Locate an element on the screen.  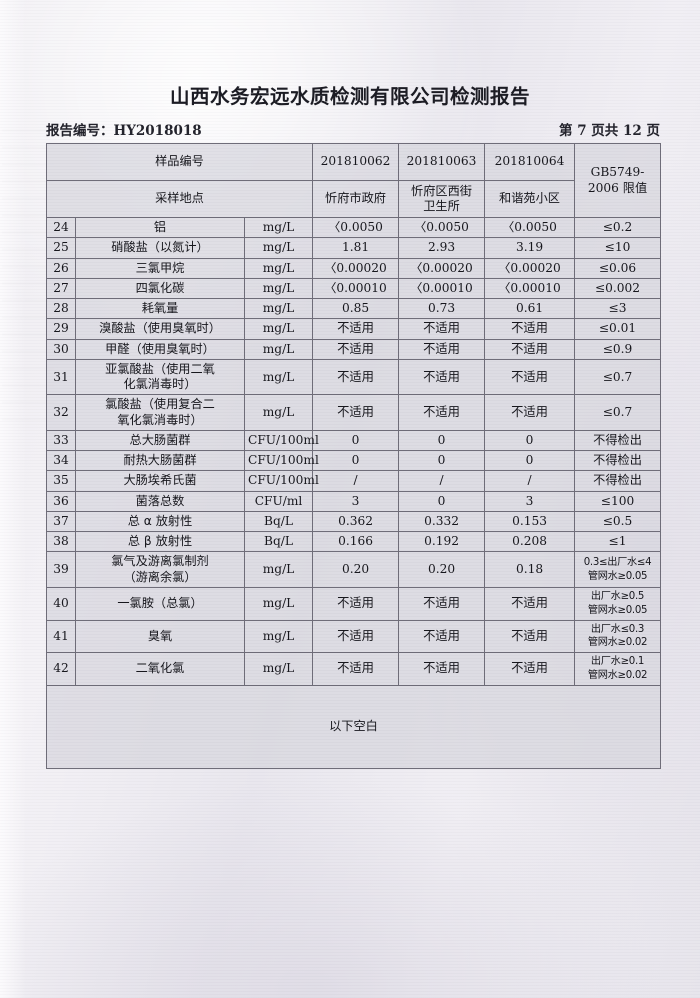
text-line: 氯气及游离氯制剂 is located at coordinates (160, 561).